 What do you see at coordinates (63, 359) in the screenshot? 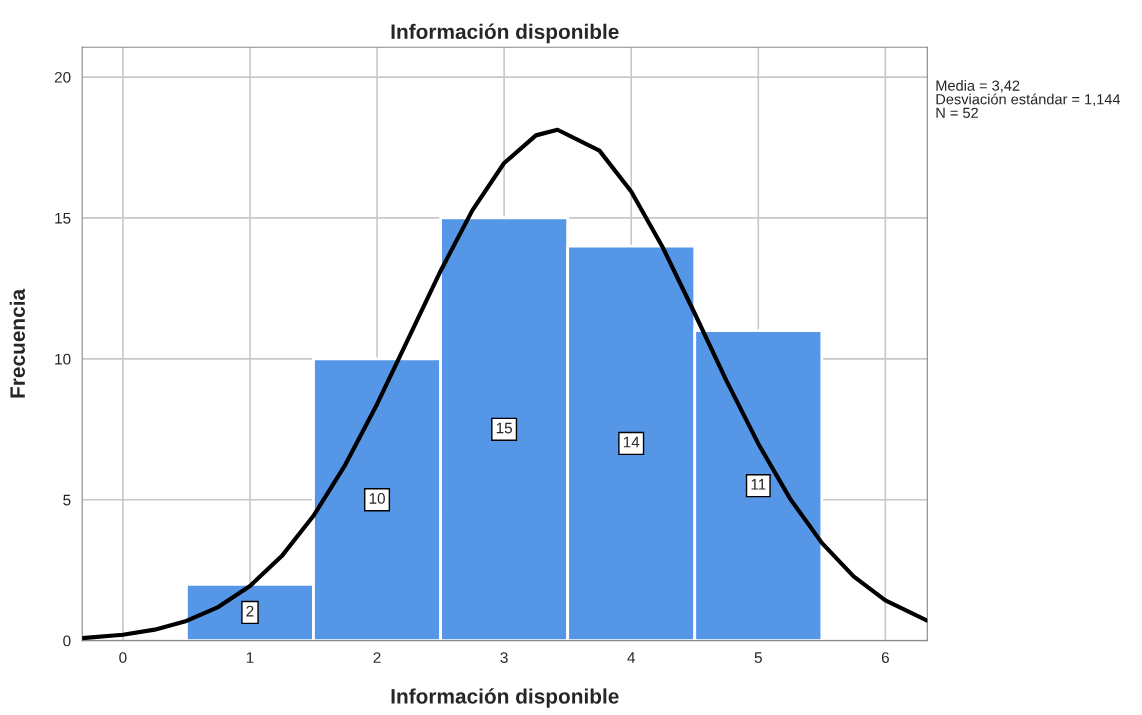
I see `y-tick-label: 10` at bounding box center [63, 359].